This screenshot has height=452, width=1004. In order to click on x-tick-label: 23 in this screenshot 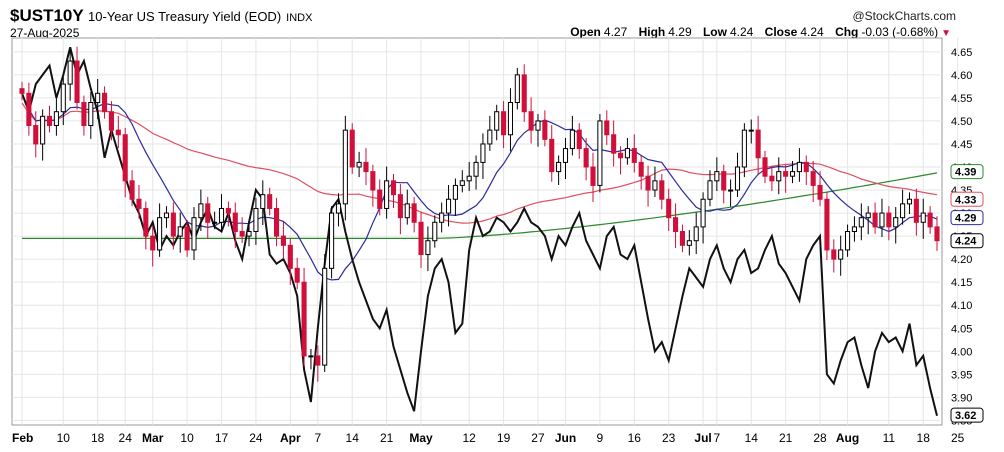, I will do `click(669, 438)`.